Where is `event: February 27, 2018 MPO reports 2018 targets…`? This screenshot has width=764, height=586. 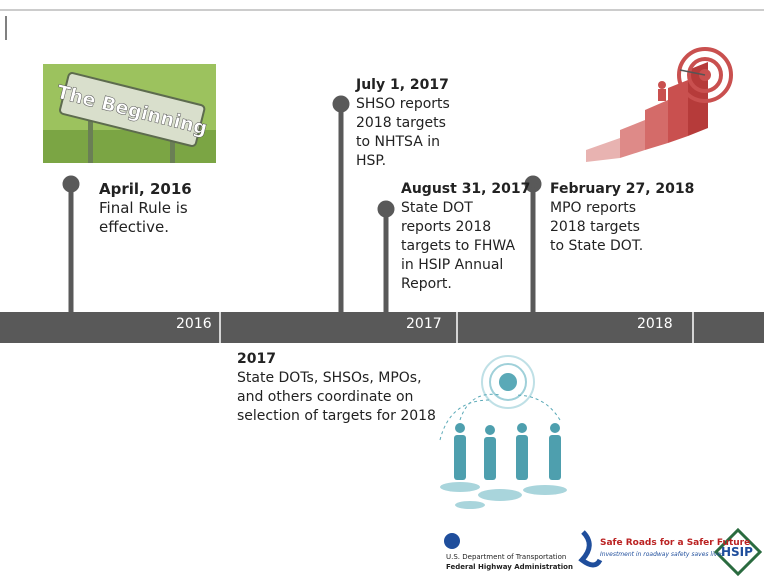 event: February 27, 2018 MPO reports 2018 targets… is located at coordinates (622, 218).